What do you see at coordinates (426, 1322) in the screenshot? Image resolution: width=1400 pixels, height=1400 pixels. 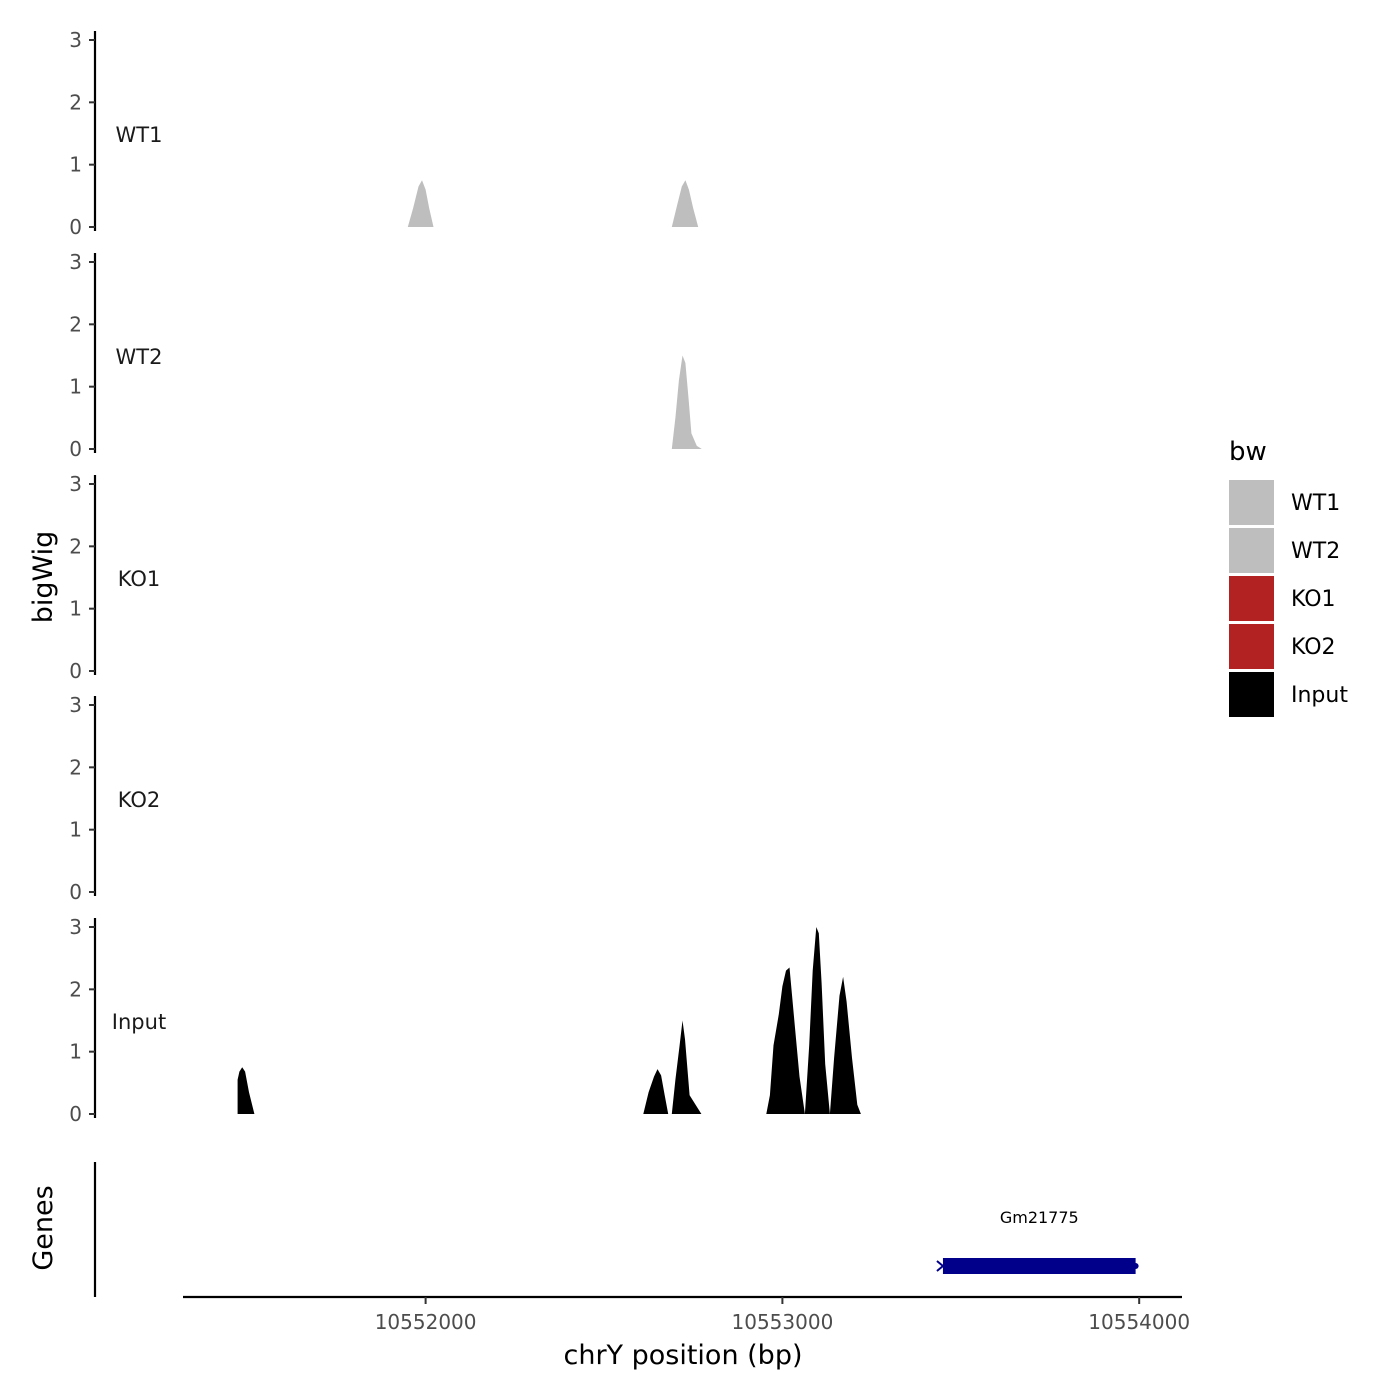 I see `x-tick-label: 10552000` at bounding box center [426, 1322].